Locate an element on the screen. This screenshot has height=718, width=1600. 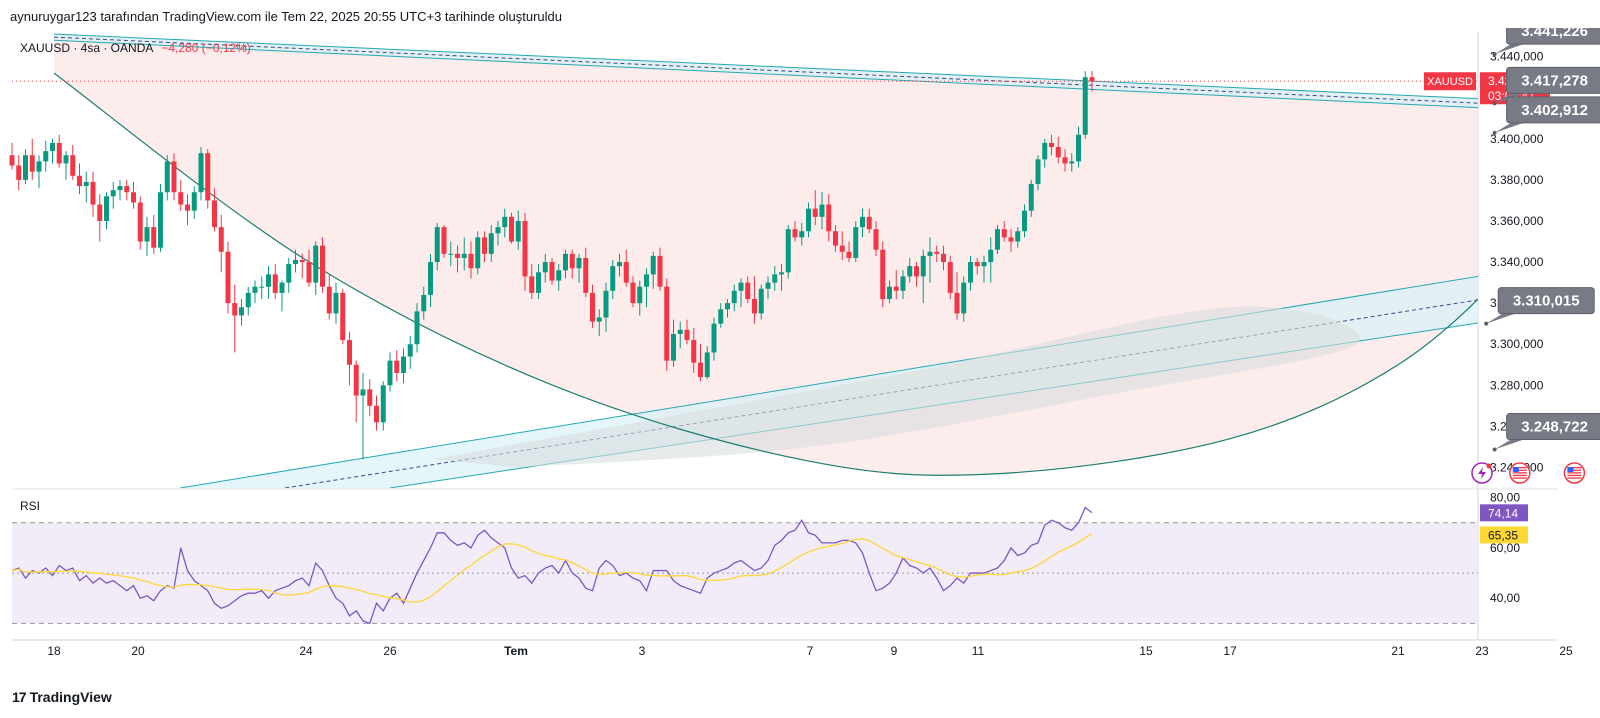
callout-text: 3.417,278 is located at coordinates (1554, 80).